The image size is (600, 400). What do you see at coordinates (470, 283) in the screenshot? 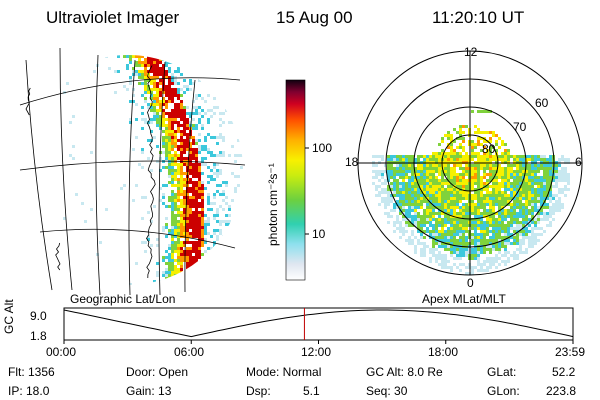
I see `mlt-label-0: 0` at bounding box center [470, 283].